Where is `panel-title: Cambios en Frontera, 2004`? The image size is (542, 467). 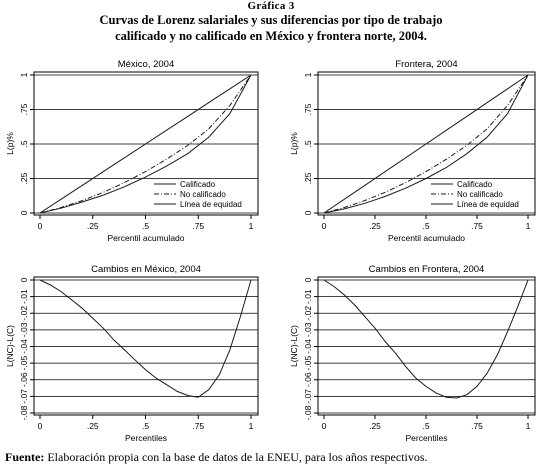 panel-title: Cambios en Frontera, 2004 is located at coordinates (427, 269).